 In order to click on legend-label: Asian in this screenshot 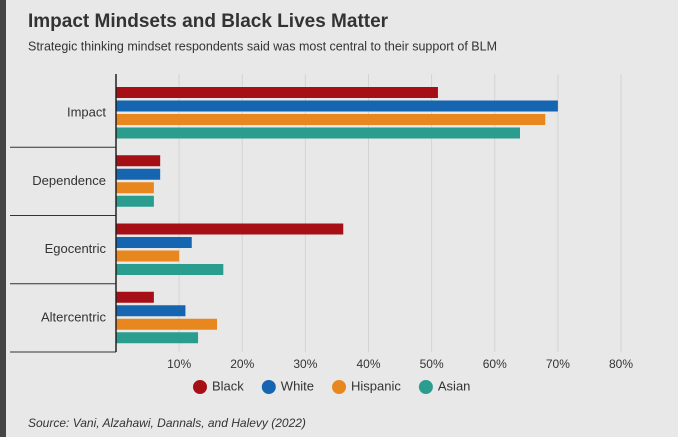, I will do `click(454, 385)`.